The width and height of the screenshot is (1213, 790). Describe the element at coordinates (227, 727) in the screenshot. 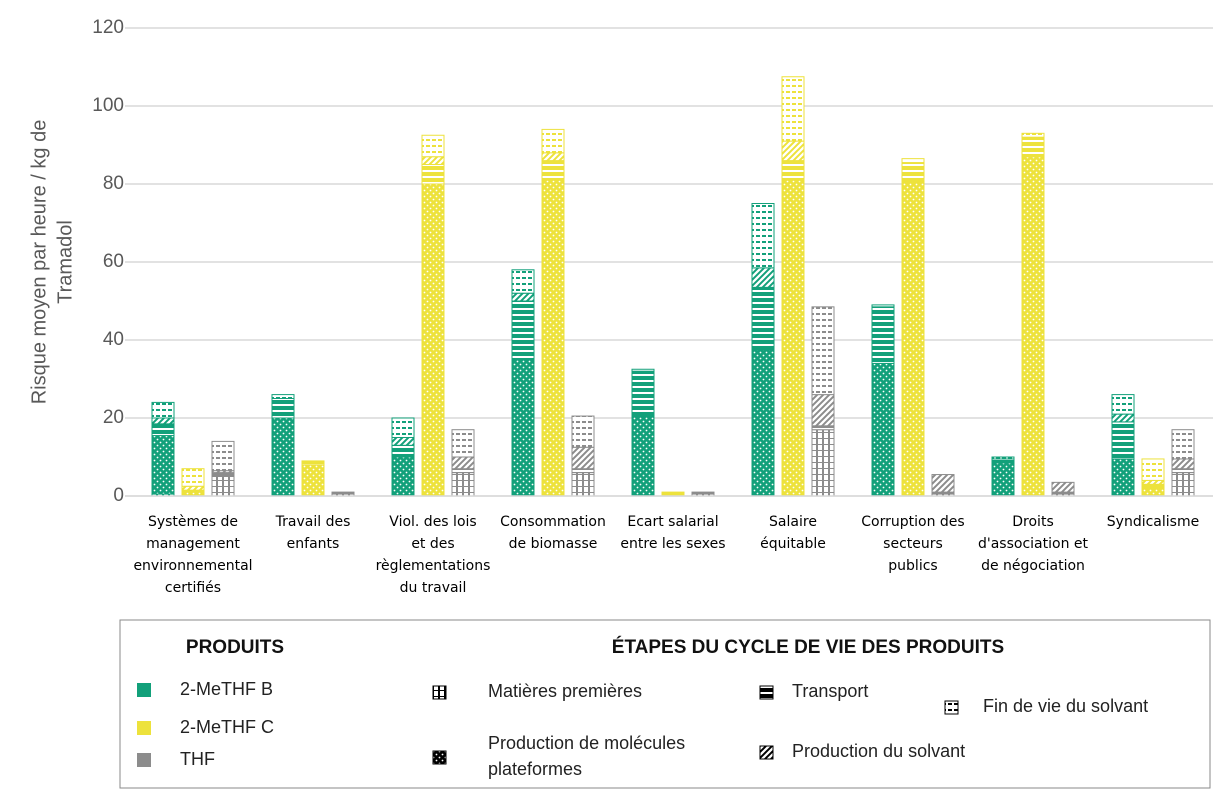

I see `legend-label: 2-MeTHF C` at that location.